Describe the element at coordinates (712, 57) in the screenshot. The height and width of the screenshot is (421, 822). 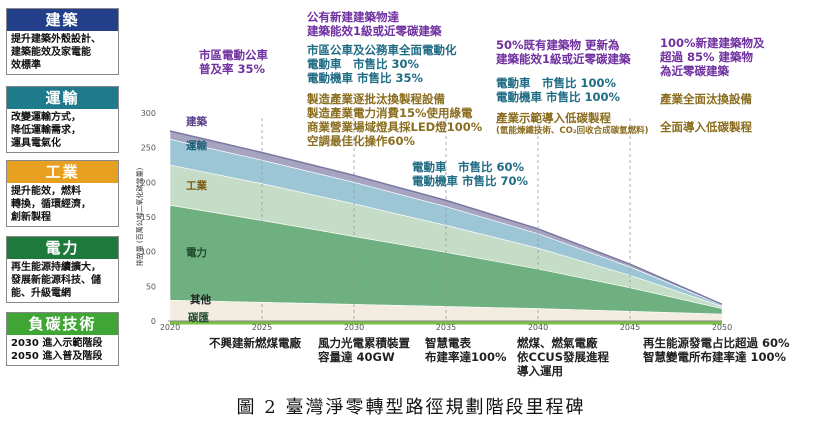
I see `annotation-2050-building: 100%新建建築物及 超過 85% 建築物 為近零碳建築` at that location.